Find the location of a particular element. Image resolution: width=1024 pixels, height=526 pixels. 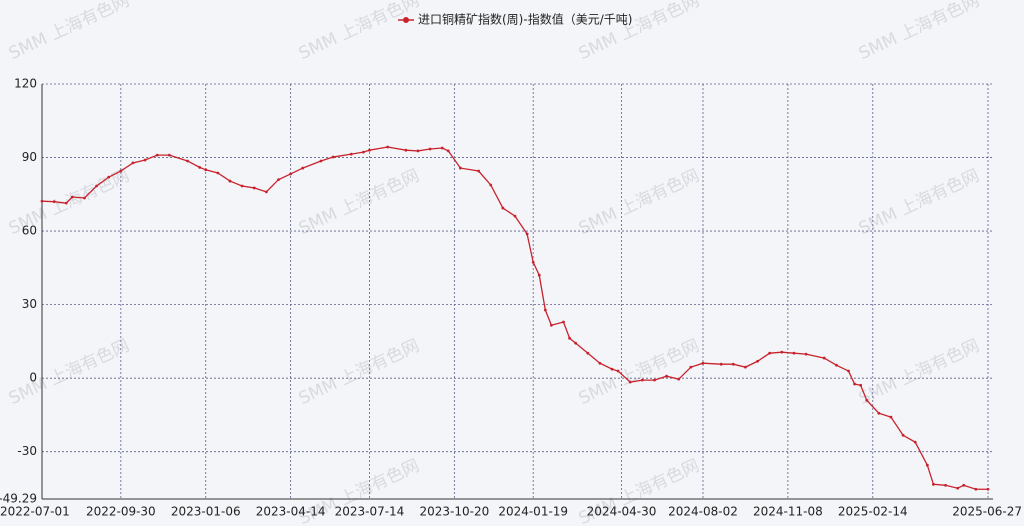

x-tick-label: 2023-07-14 is located at coordinates (370, 512).